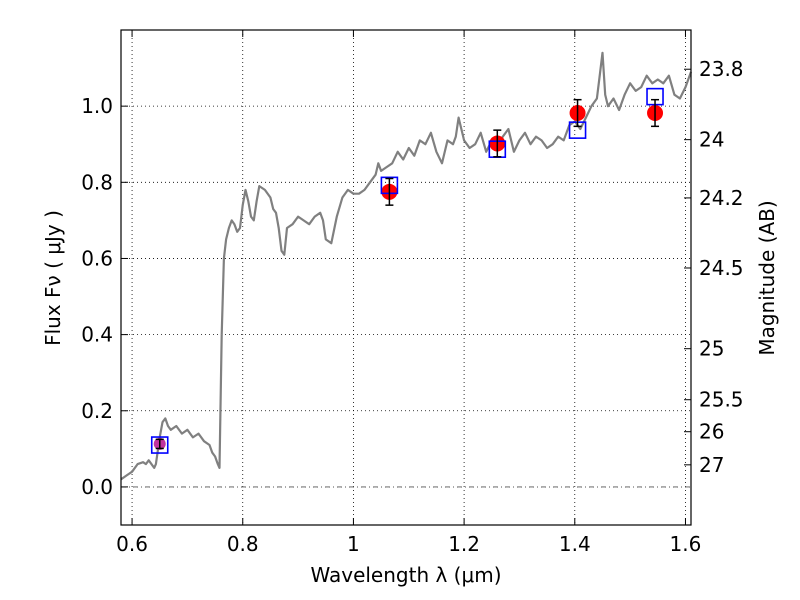 The width and height of the screenshot is (800, 600). What do you see at coordinates (721, 268) in the screenshot?
I see `right-tick-label: 24.5` at bounding box center [721, 268].